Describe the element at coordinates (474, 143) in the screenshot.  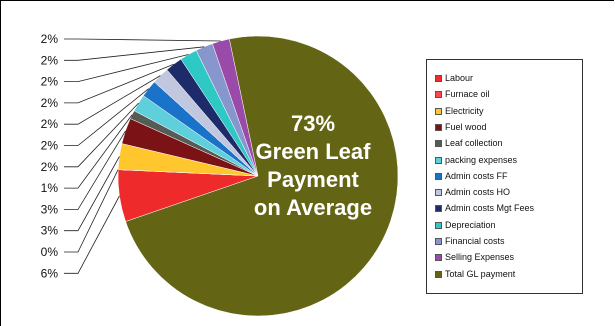
I see `legend-item: Leaf collection` at that location.